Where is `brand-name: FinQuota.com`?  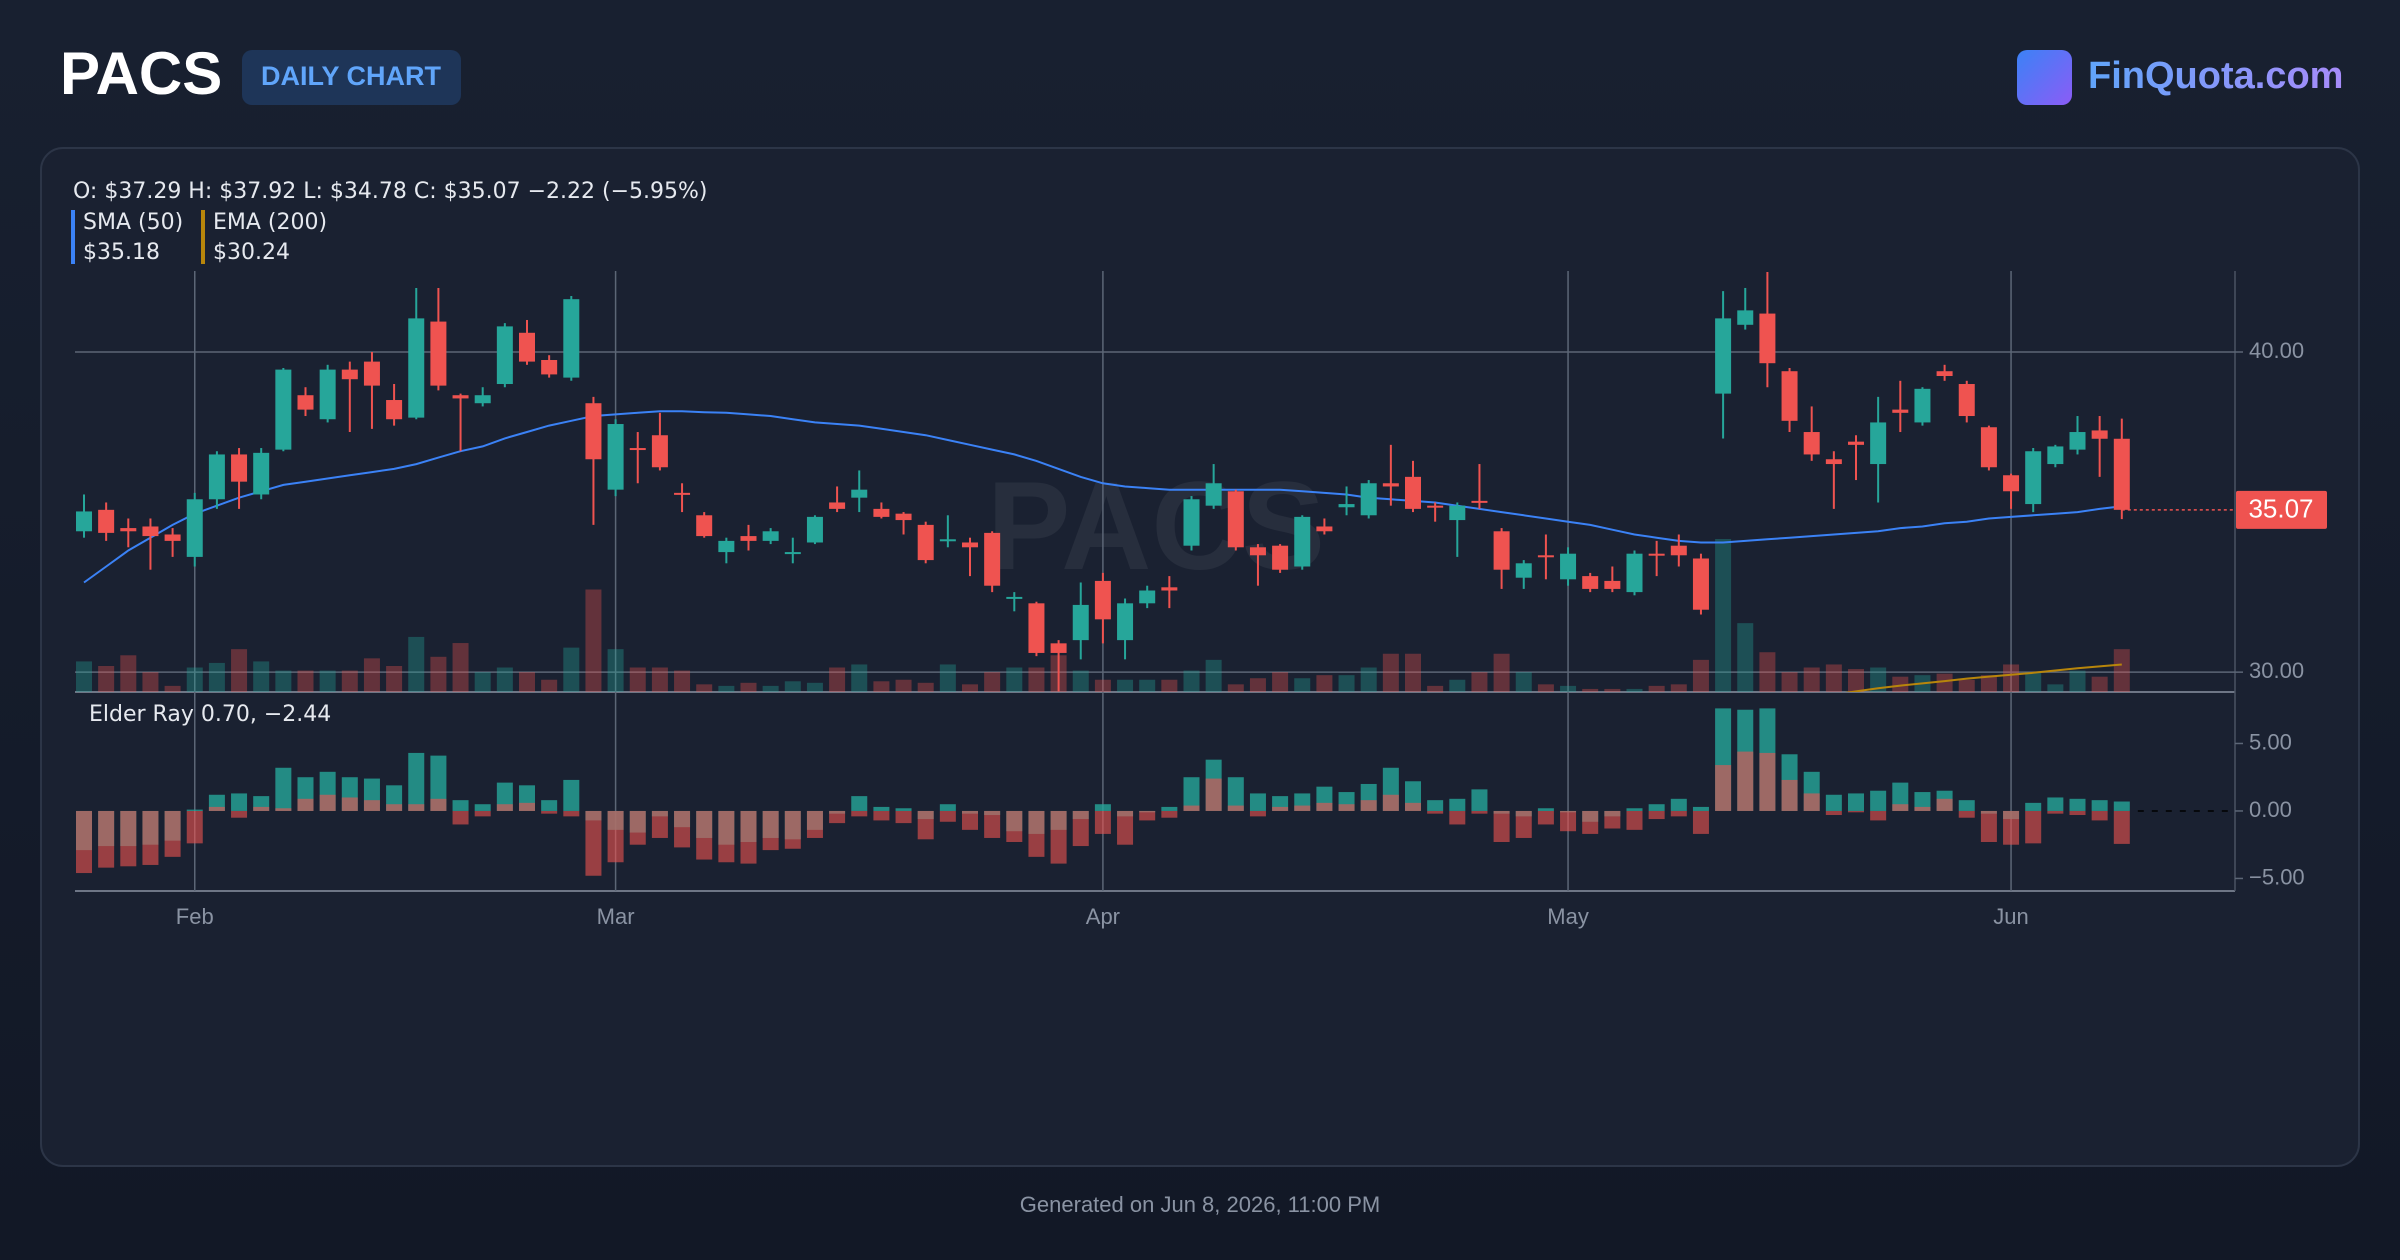 brand-name: FinQuota.com is located at coordinates (2215, 76).